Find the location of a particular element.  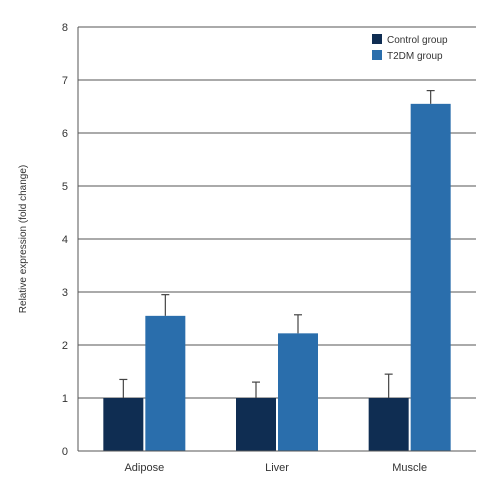

y-tick-label: 5 is located at coordinates (65, 187).